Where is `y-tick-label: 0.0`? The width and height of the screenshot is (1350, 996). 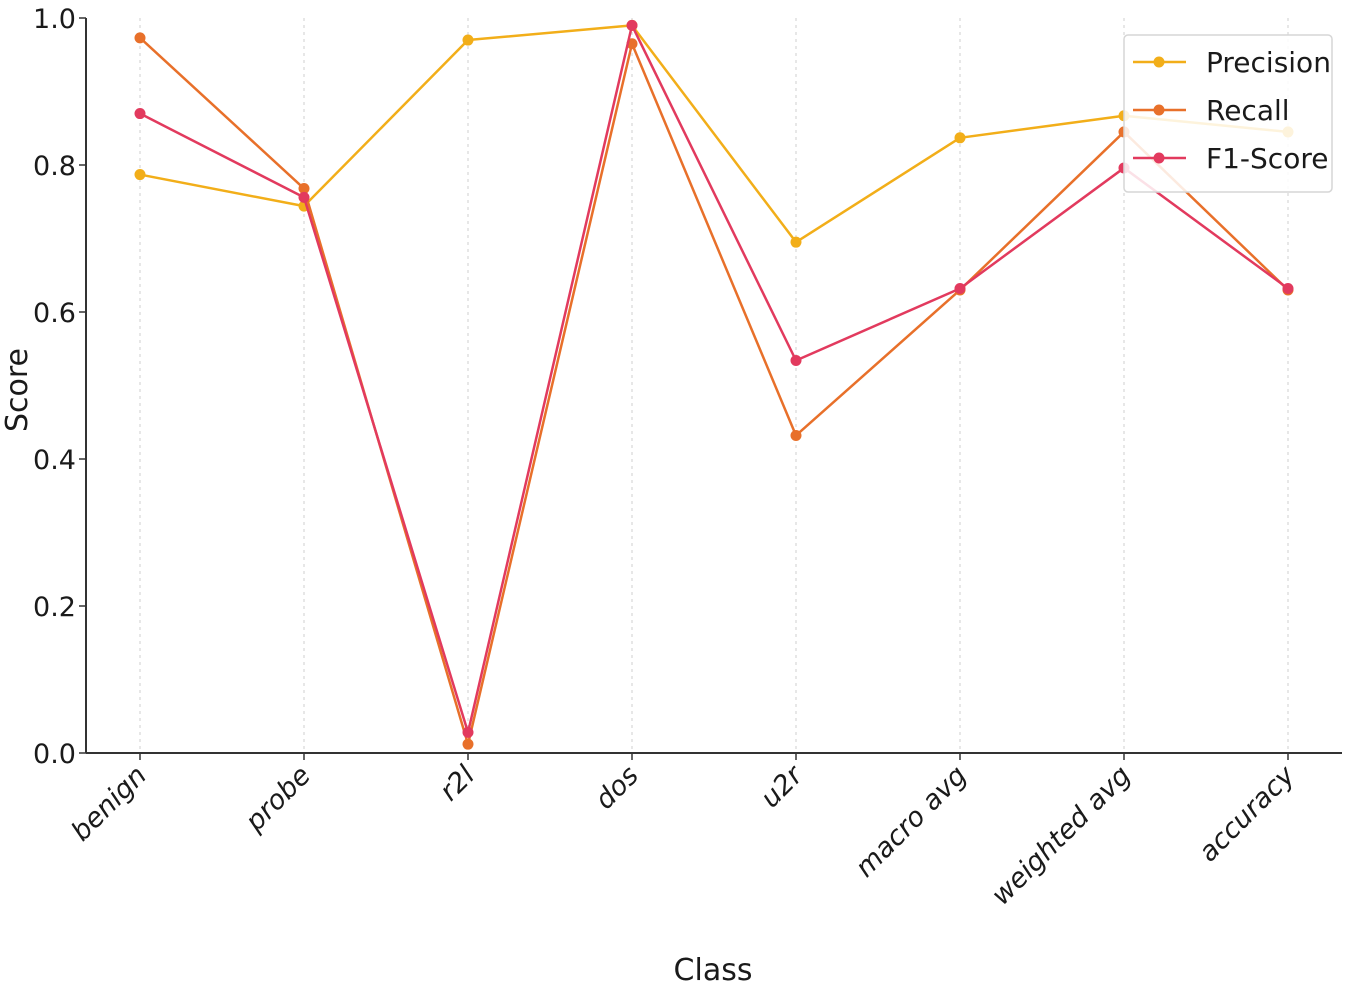
y-tick-label: 0.0 is located at coordinates (54, 754).